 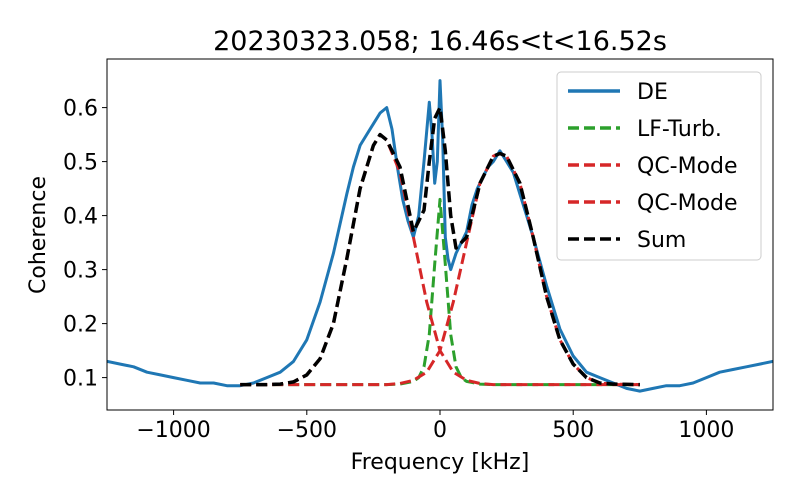 I want to click on y-axis: 0.1 0.2 0.3 0.4 0.5 0.6, so click(x=85, y=244).